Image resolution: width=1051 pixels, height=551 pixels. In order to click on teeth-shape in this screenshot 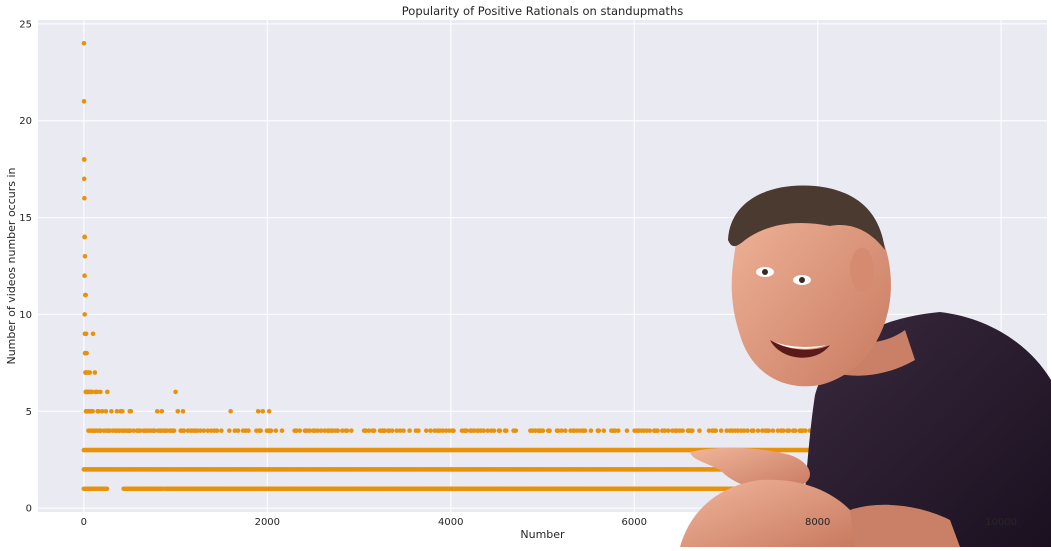, I will do `click(800, 345)`.